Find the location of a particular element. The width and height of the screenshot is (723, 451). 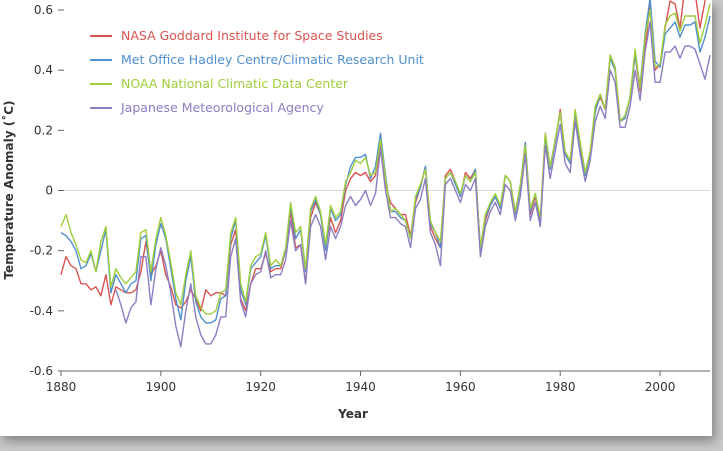

x-tick-label: 1880 is located at coordinates (61, 387).